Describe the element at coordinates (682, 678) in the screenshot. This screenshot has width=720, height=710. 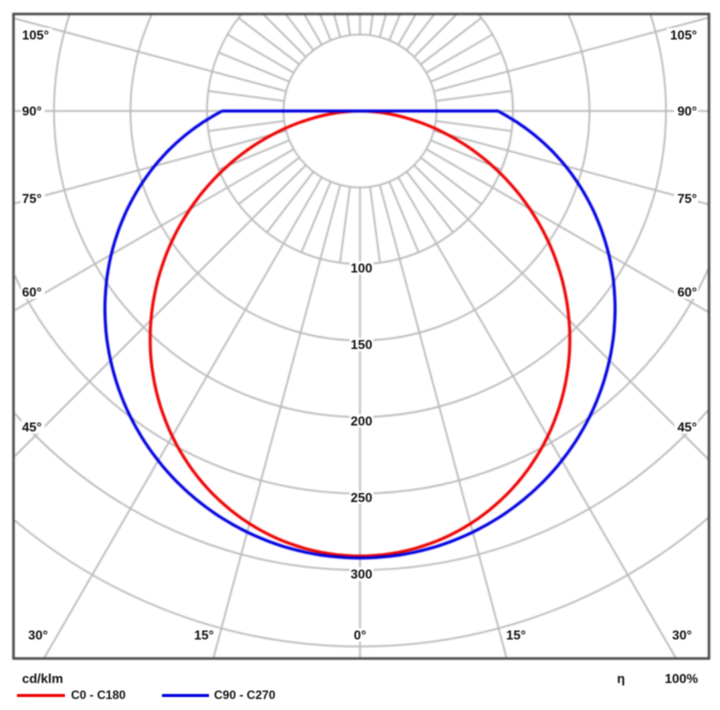
I see `svg-text: 100%` at that location.